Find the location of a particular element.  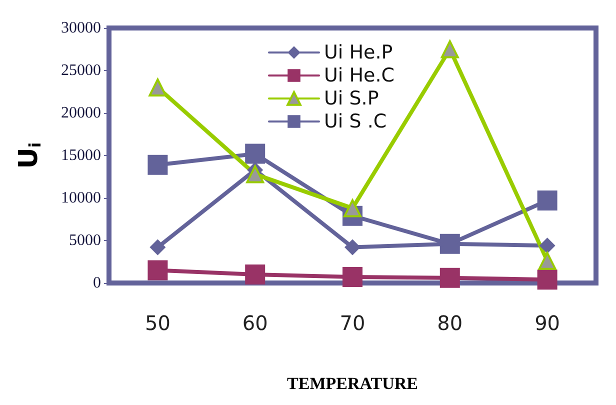

y-tick-label: 20000 is located at coordinates (81, 113).